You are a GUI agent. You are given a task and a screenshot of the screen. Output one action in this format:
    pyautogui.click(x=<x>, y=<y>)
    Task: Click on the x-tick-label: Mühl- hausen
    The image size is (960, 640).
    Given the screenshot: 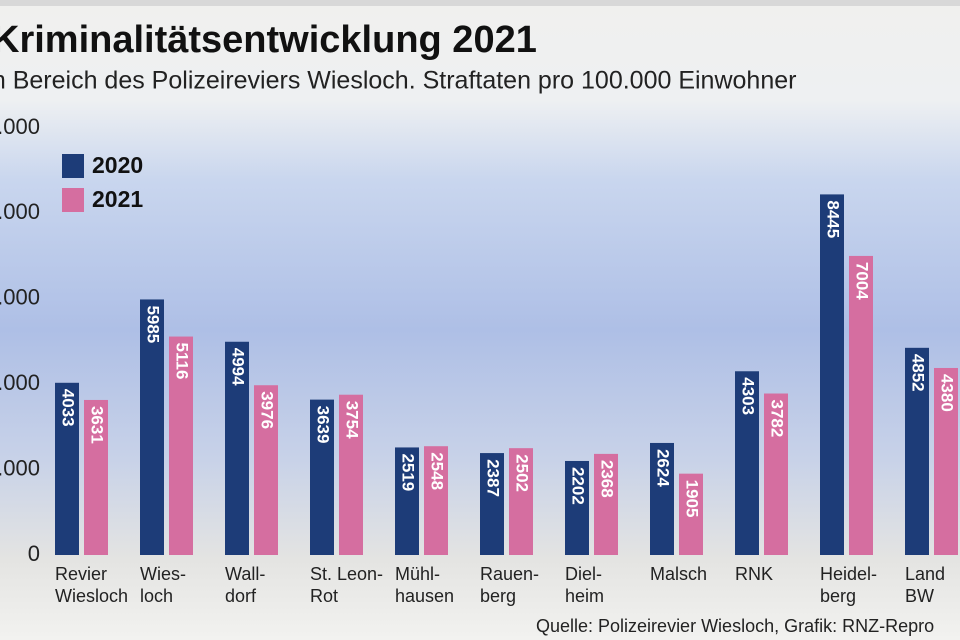 What is the action you would take?
    pyautogui.click(x=425, y=585)
    